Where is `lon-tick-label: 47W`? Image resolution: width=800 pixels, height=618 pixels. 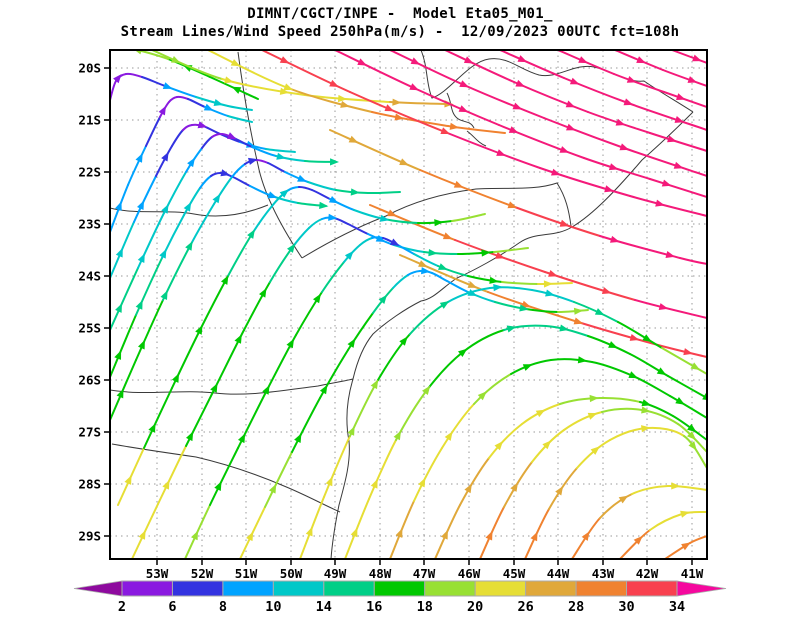 lon-tick-label: 47W is located at coordinates (424, 573).